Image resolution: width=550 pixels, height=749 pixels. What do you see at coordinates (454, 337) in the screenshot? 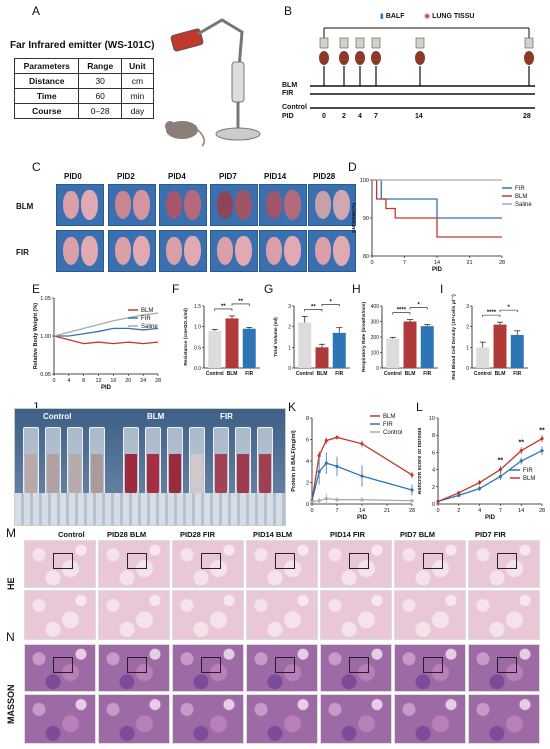
I see `y-axis-label: Red Blood Cell Density (10⁴cells μl⁻¹)` at bounding box center [454, 337].